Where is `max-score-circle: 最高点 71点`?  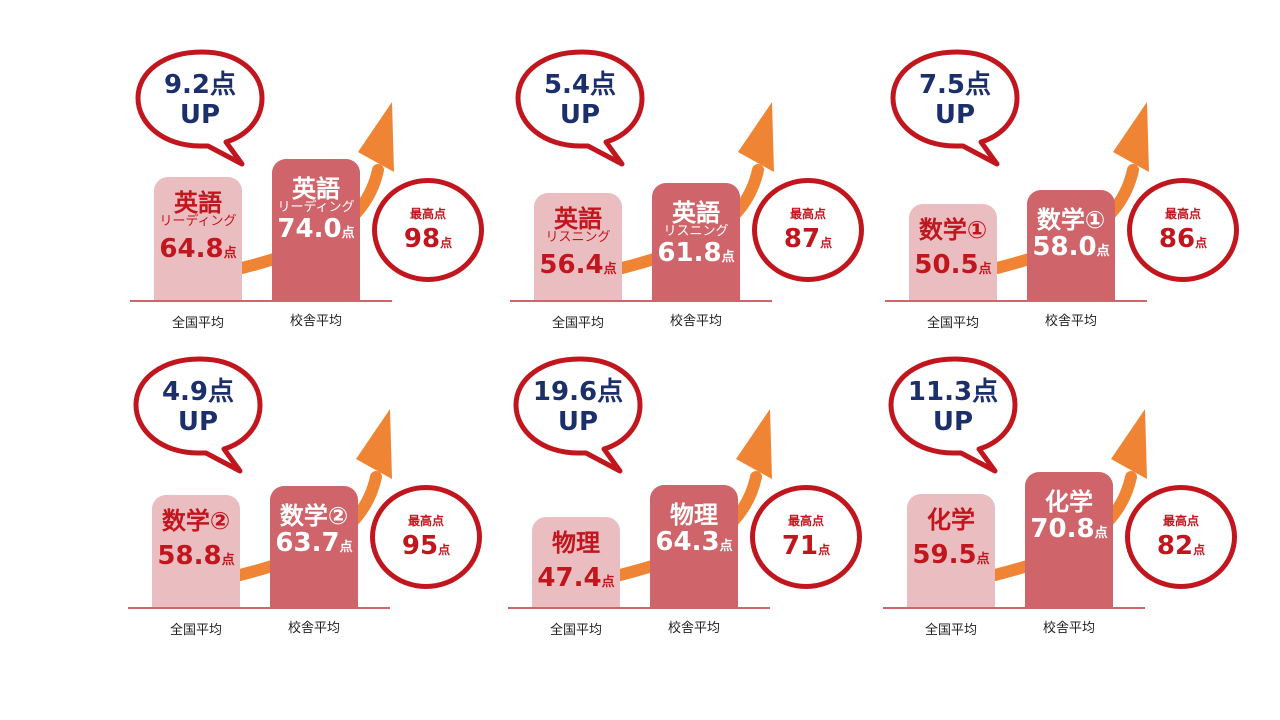 max-score-circle: 最高点 71点 is located at coordinates (806, 537).